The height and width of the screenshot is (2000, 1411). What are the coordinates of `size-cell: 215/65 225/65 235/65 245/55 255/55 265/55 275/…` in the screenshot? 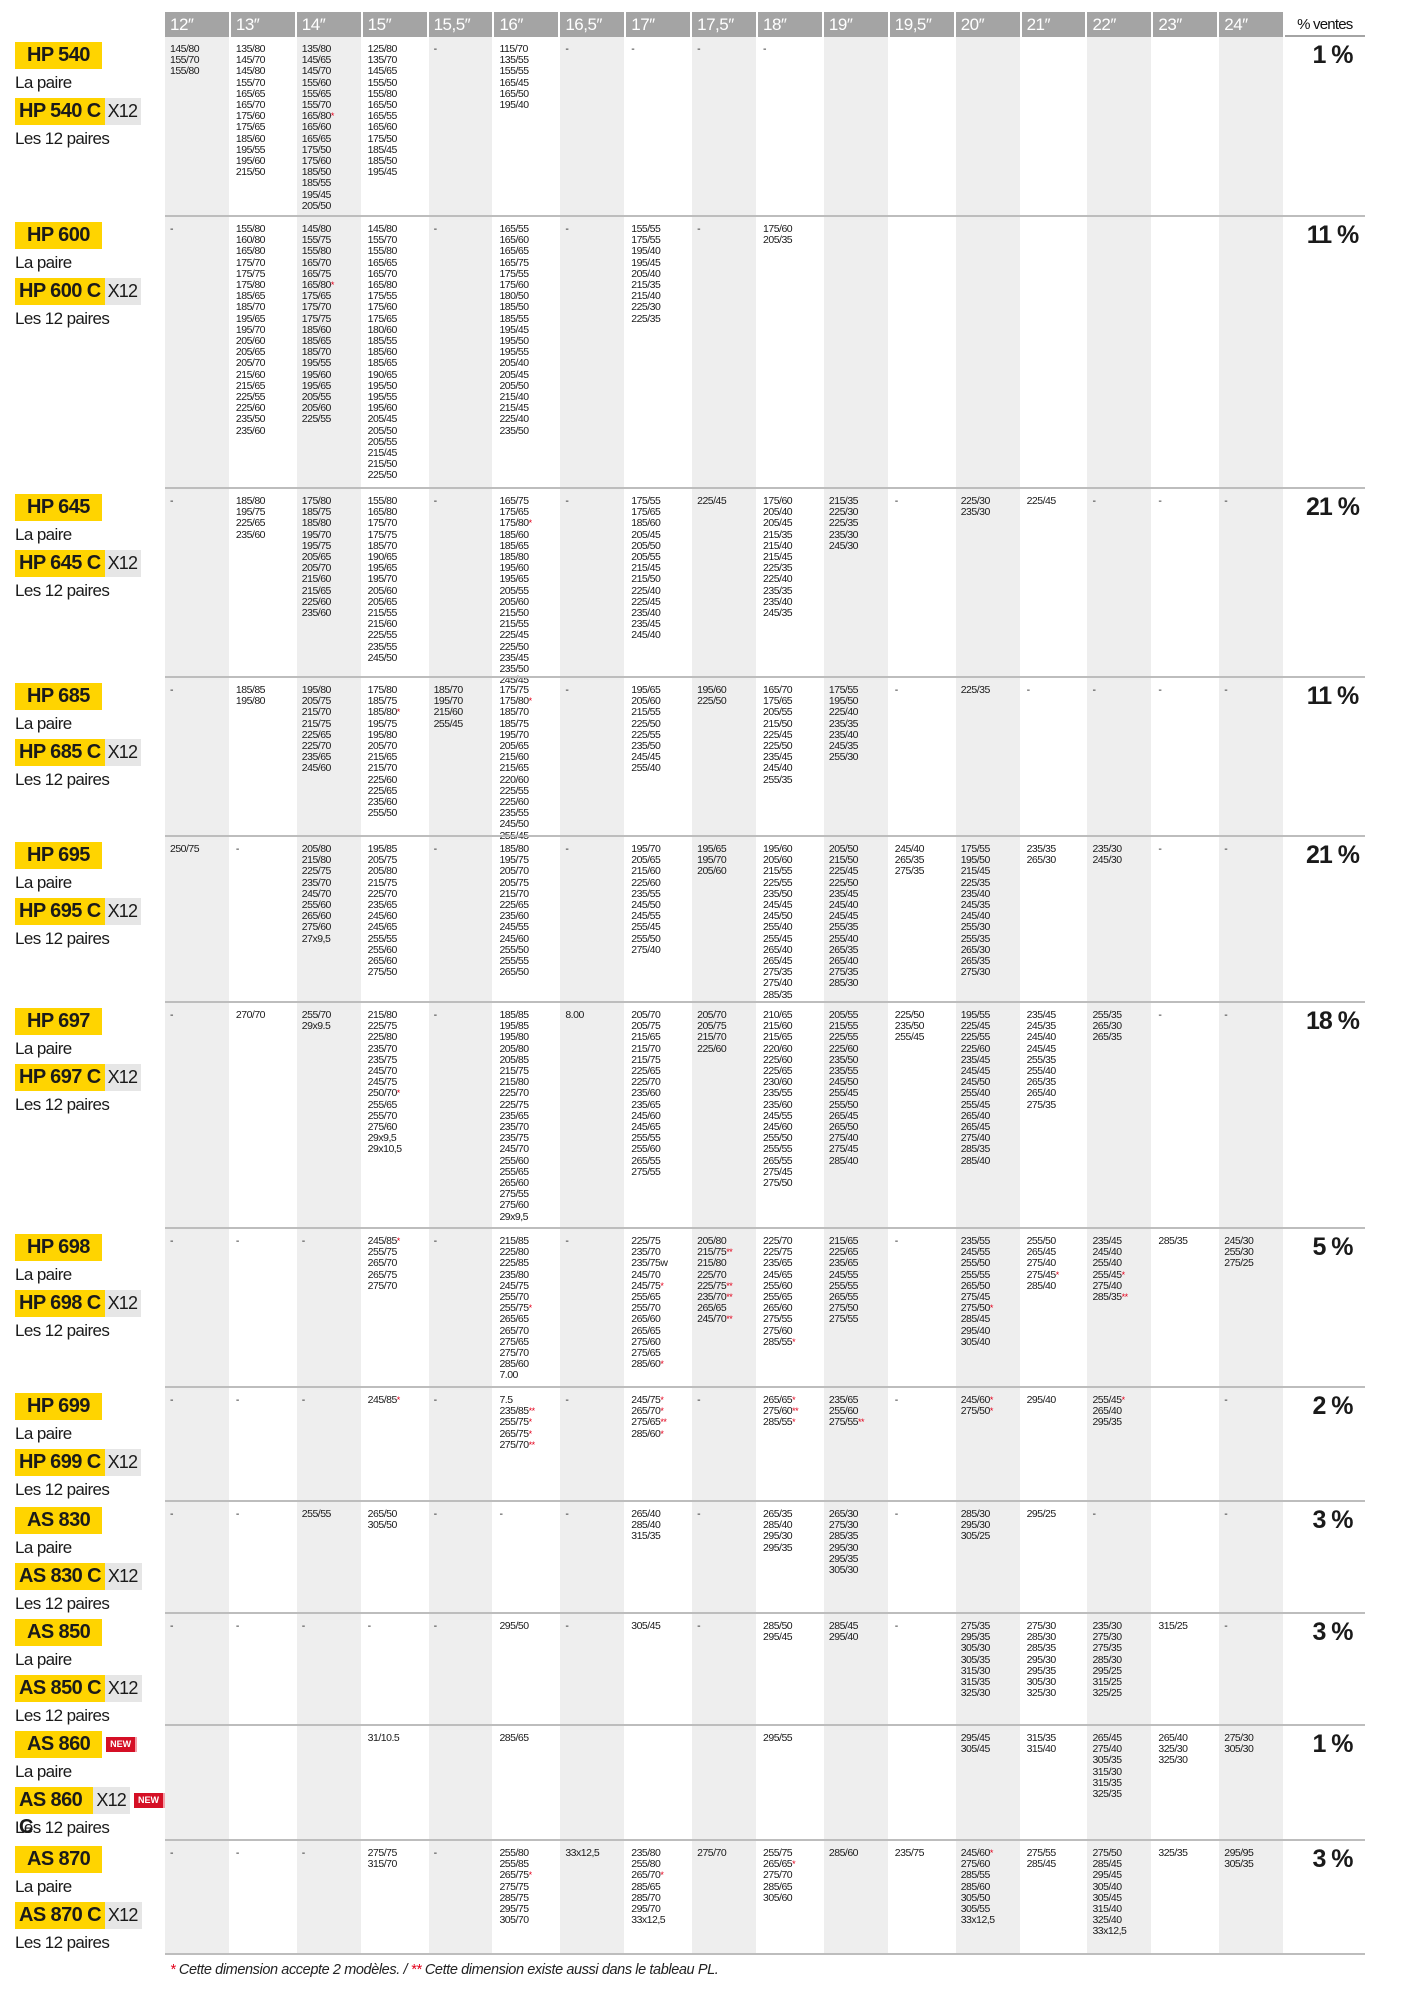 It's located at (856, 1308).